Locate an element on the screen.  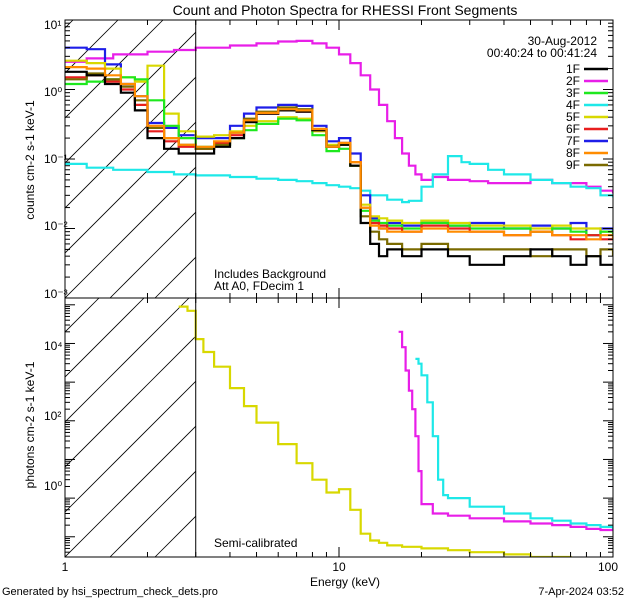
time-range-label: 00:40:24 to 00:41:24 is located at coordinates (542, 53).